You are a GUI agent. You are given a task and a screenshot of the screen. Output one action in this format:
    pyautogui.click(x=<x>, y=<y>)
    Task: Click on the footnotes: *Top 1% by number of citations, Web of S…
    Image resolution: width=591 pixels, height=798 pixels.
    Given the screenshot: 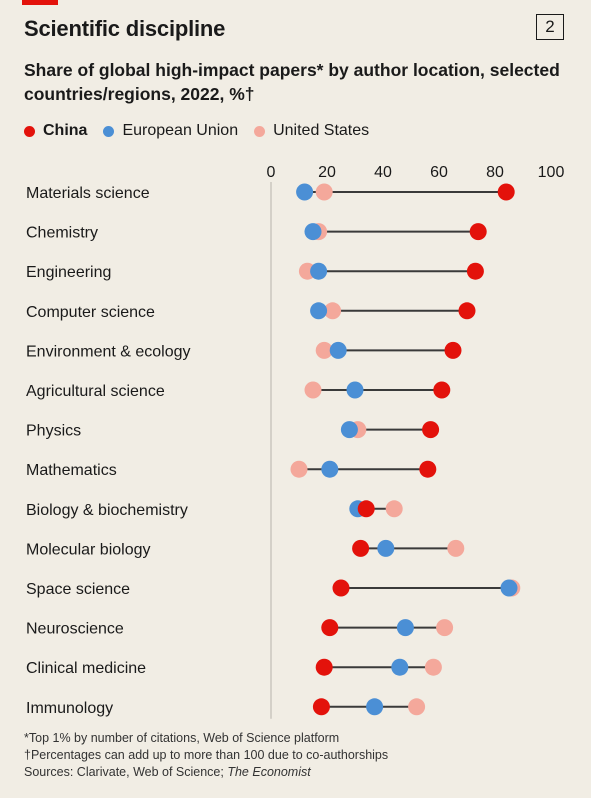 What is the action you would take?
    pyautogui.click(x=206, y=755)
    